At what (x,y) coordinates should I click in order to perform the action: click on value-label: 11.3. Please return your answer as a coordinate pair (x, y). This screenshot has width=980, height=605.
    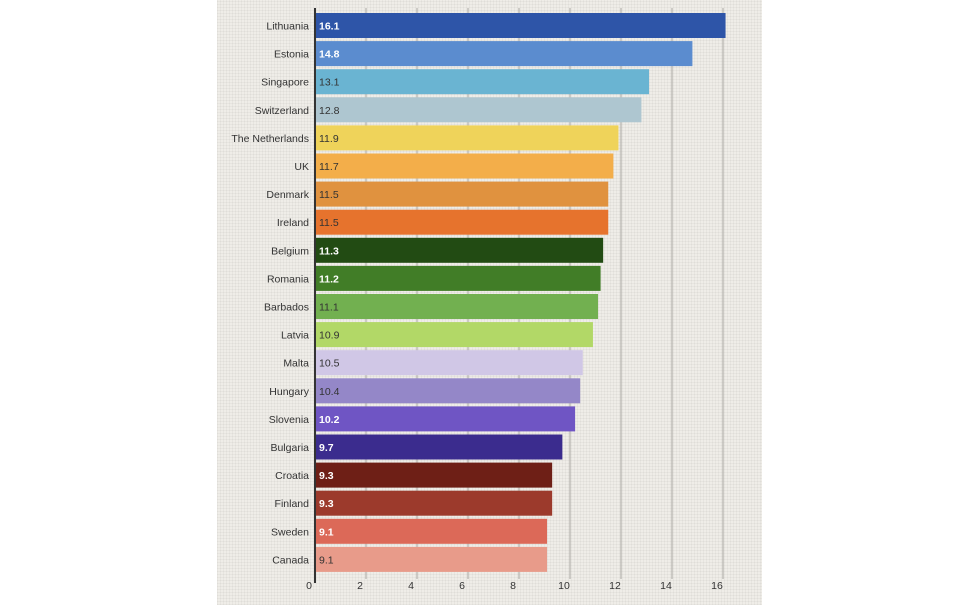
    Looking at the image, I should click on (329, 251).